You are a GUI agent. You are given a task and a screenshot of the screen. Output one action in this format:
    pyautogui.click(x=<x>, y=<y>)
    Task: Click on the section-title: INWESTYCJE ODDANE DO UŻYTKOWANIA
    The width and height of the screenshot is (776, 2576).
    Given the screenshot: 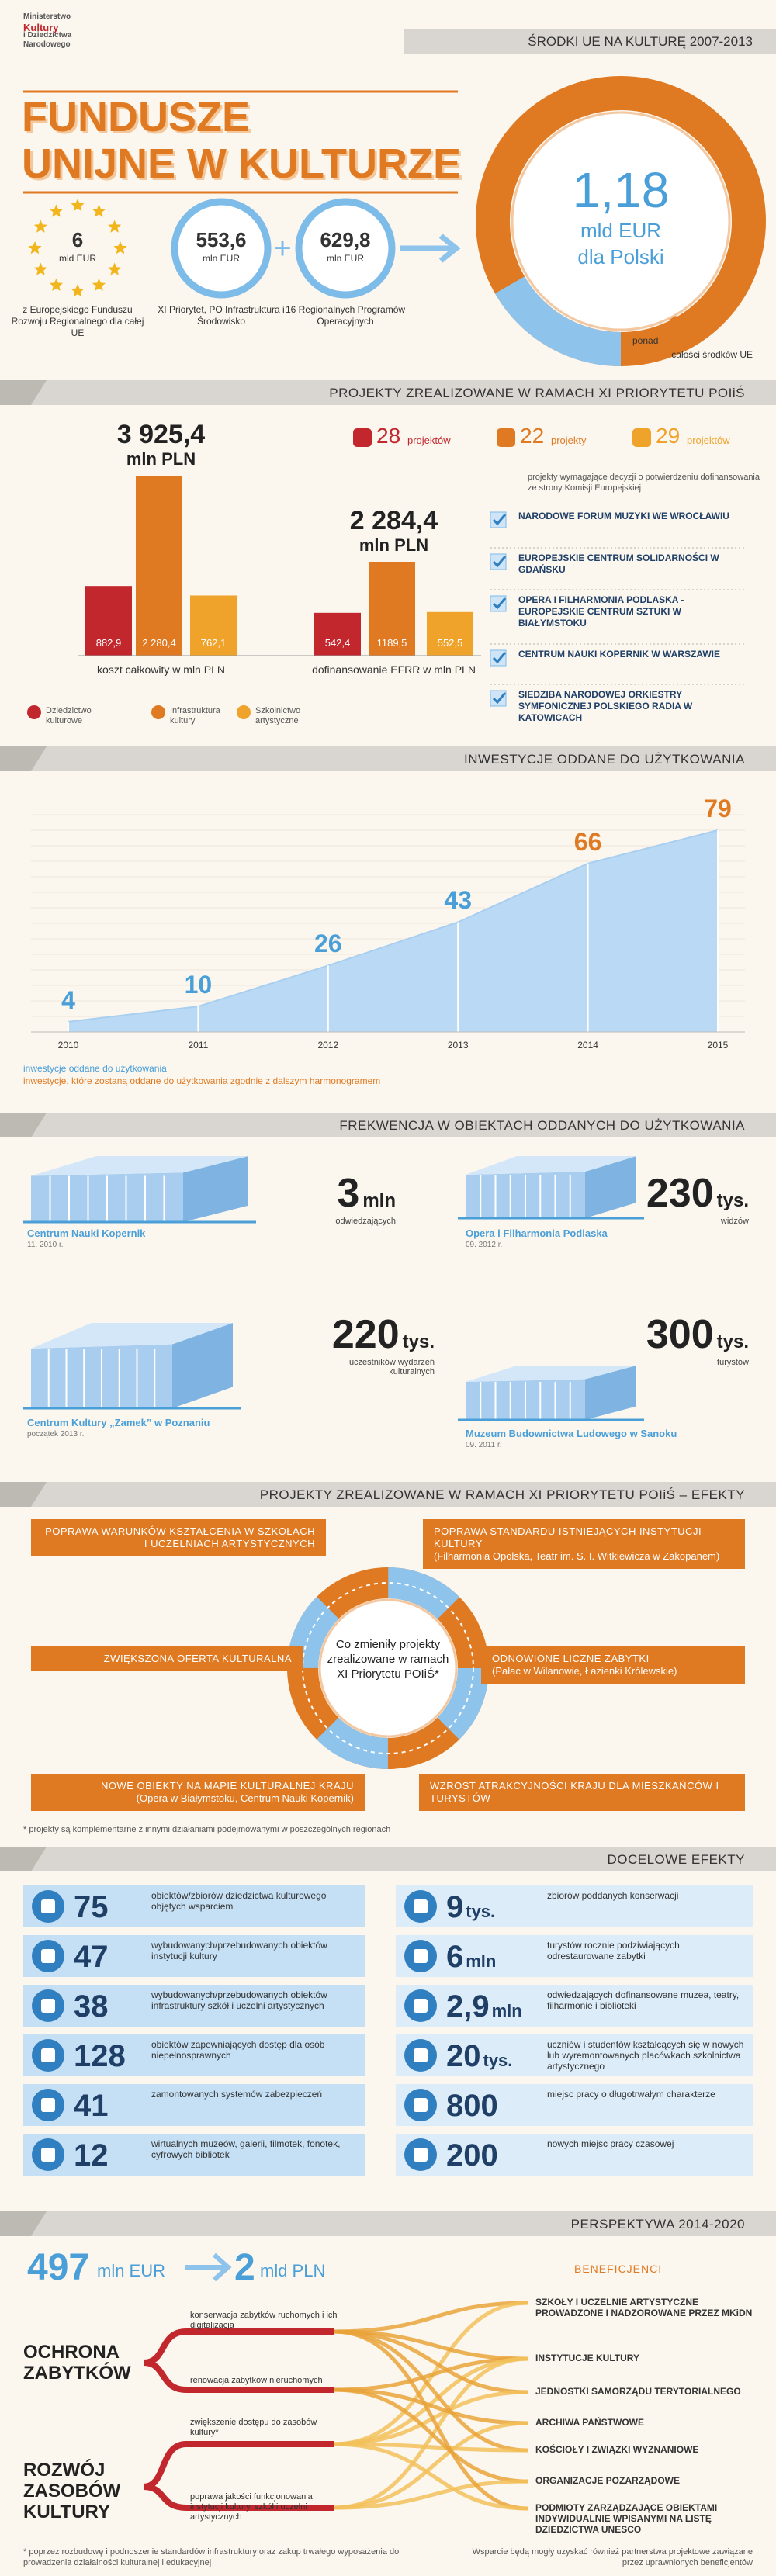 What is the action you would take?
    pyautogui.click(x=604, y=759)
    